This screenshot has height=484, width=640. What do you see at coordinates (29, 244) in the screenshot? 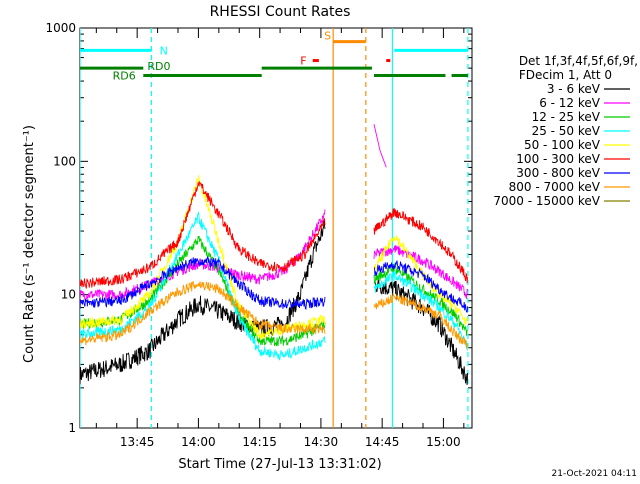
I see `y-axis-label: Count Rate (s⁻¹ detector segment⁻¹)` at bounding box center [29, 244].